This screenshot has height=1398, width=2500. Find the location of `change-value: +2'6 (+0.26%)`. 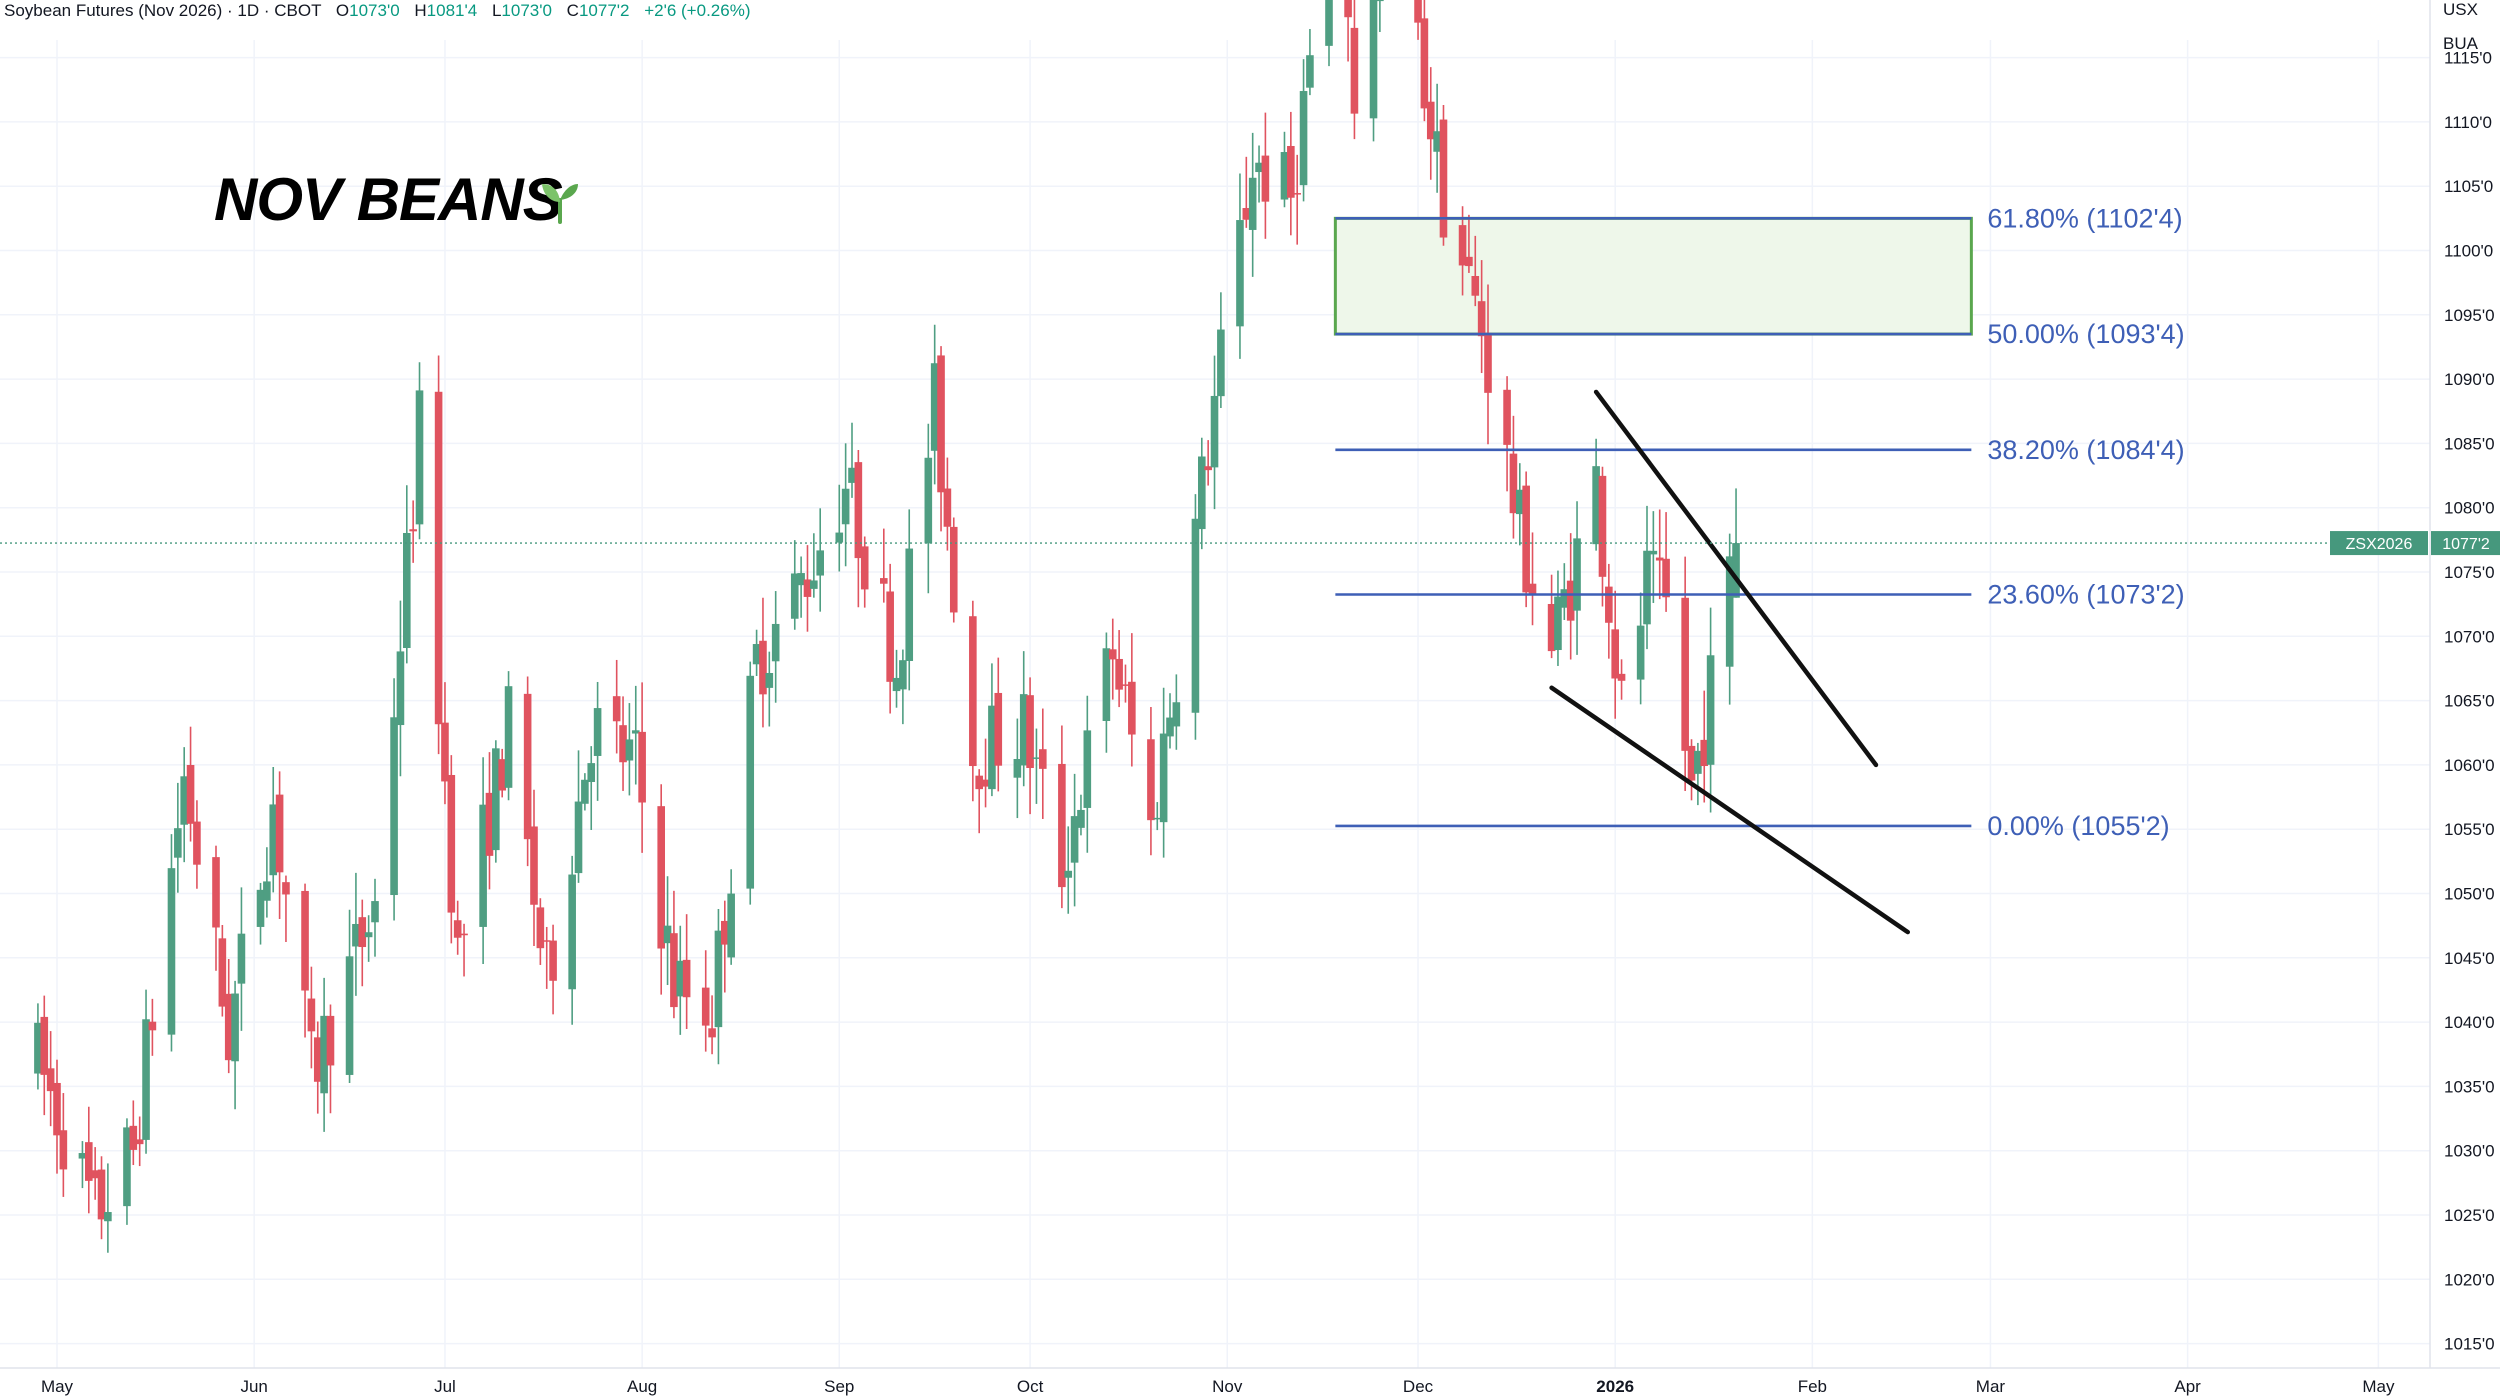

change-value: +2'6 (+0.26%) is located at coordinates (697, 10).